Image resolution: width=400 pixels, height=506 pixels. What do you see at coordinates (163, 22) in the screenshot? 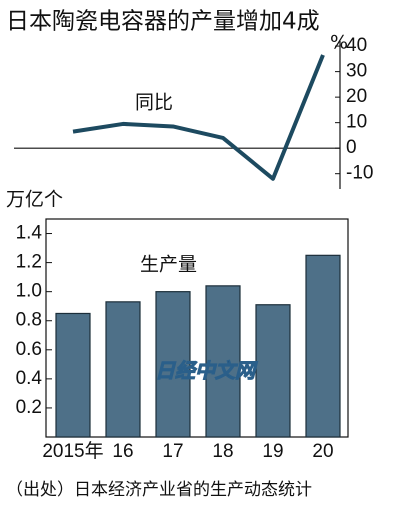
I see `chart-title: 日本陶瓷电容器的产量增加4成` at bounding box center [163, 22].